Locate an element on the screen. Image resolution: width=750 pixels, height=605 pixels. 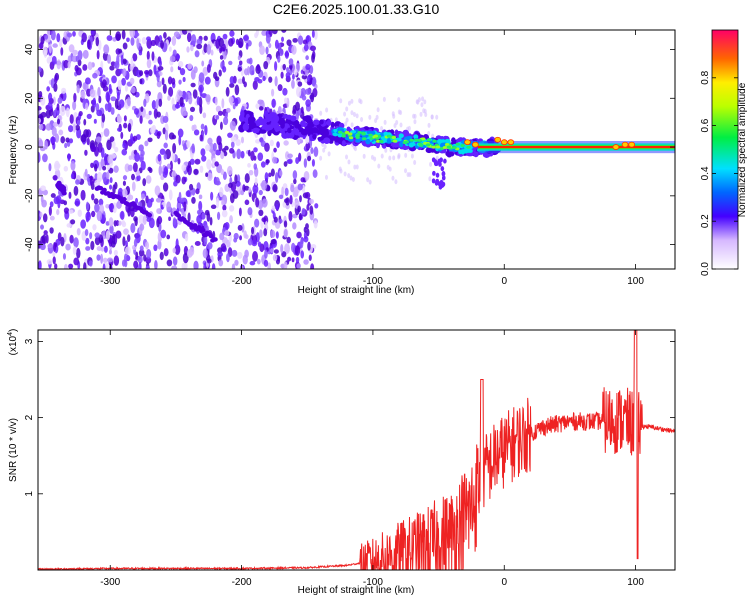
colorbar-tick-label: 0.8 is located at coordinates (705, 77).